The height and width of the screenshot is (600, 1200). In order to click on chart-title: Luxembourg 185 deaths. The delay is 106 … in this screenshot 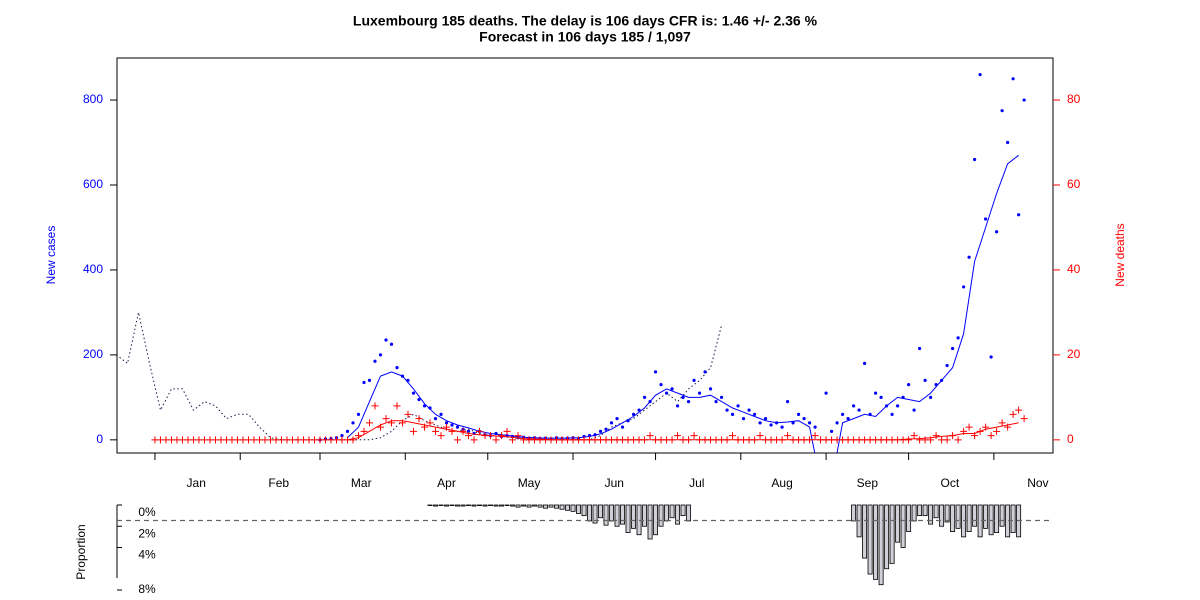, I will do `click(585, 21)`.